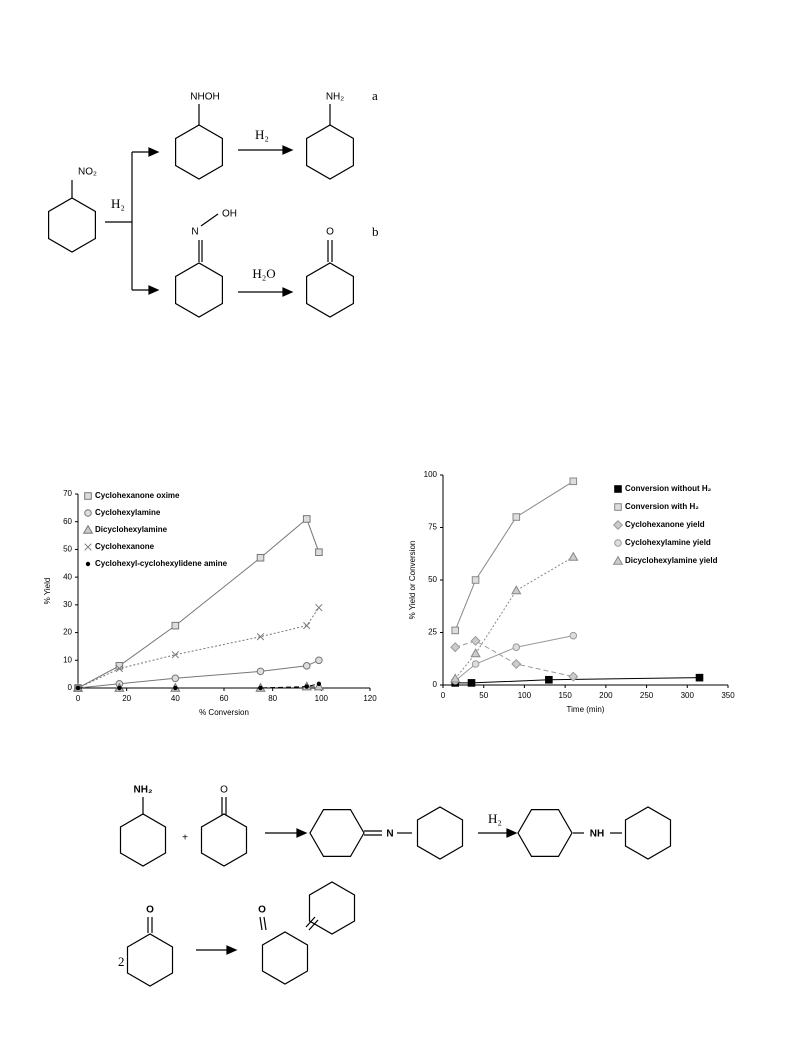 This screenshot has height=1057, width=793. Describe the element at coordinates (665, 524) in the screenshot. I see `legend-label: Cyclohexanone yield` at that location.